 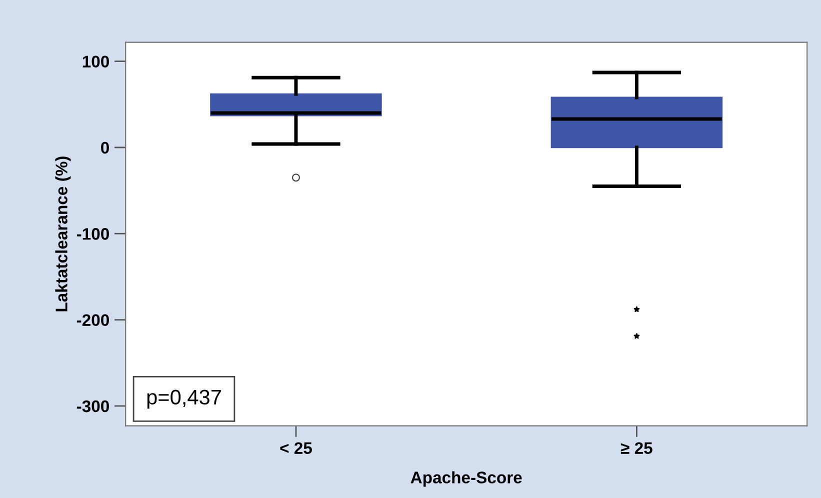 What do you see at coordinates (466, 479) in the screenshot?
I see `x-axis-title: Apache-Score` at bounding box center [466, 479].